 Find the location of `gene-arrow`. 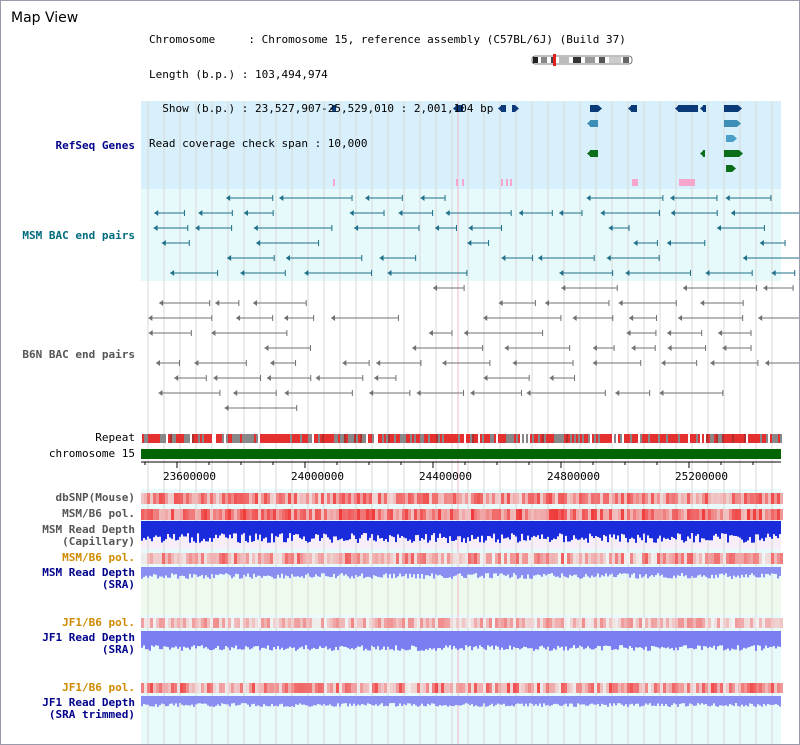

gene-arrow is located at coordinates (735, 138).